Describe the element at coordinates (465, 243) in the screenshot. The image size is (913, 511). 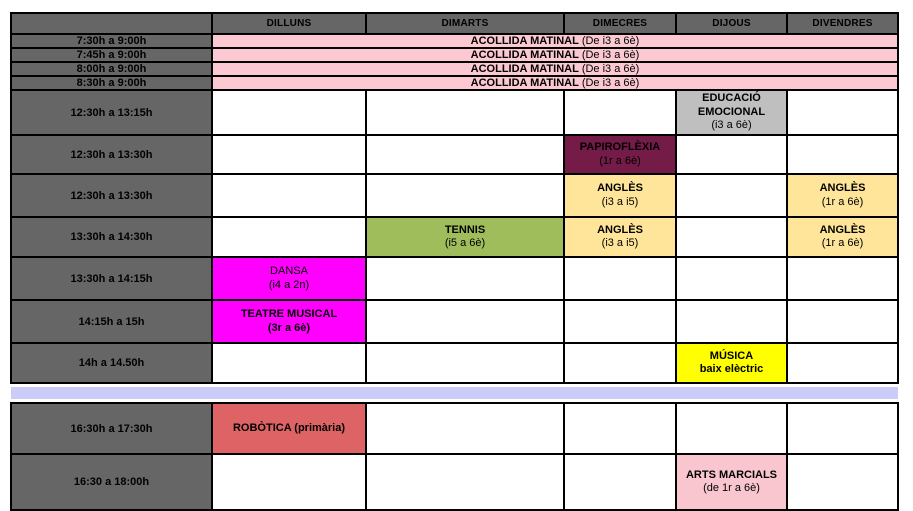
I see `activity-subtitle: (i5 a 6è)` at that location.